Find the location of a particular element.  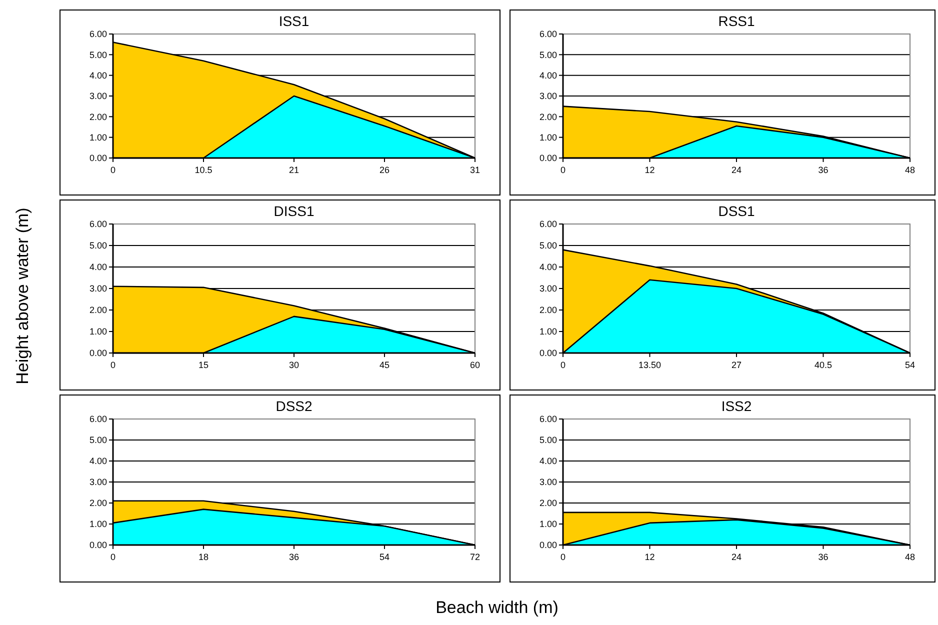

chart-title: DSS1 is located at coordinates (736, 211).